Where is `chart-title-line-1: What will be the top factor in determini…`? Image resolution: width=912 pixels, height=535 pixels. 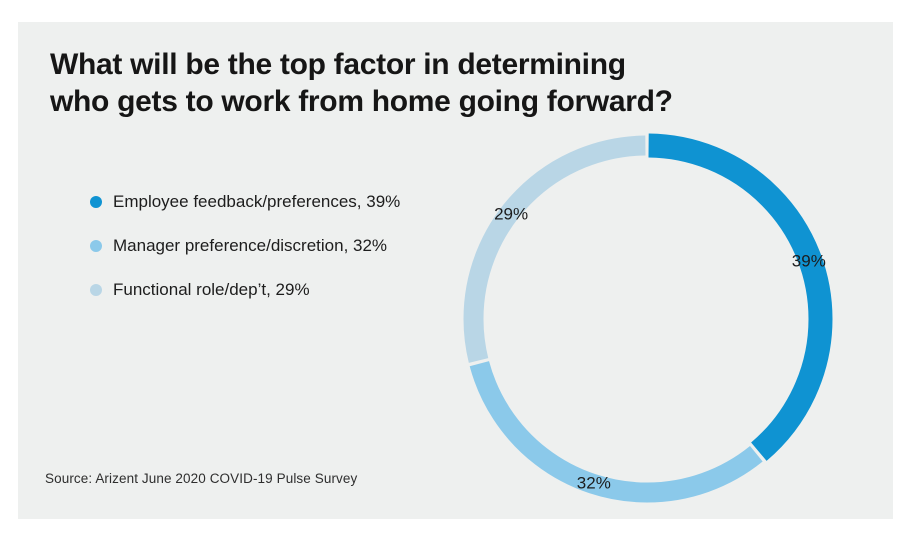 chart-title-line-1: What will be the top factor in determini… is located at coordinates (338, 64).